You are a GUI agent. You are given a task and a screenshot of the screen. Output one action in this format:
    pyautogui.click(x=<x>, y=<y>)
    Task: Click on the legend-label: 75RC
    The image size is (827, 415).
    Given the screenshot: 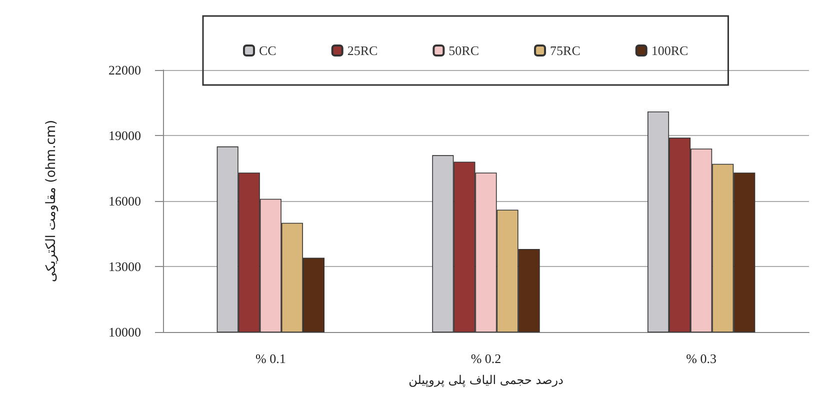 What is the action you would take?
    pyautogui.click(x=565, y=50)
    